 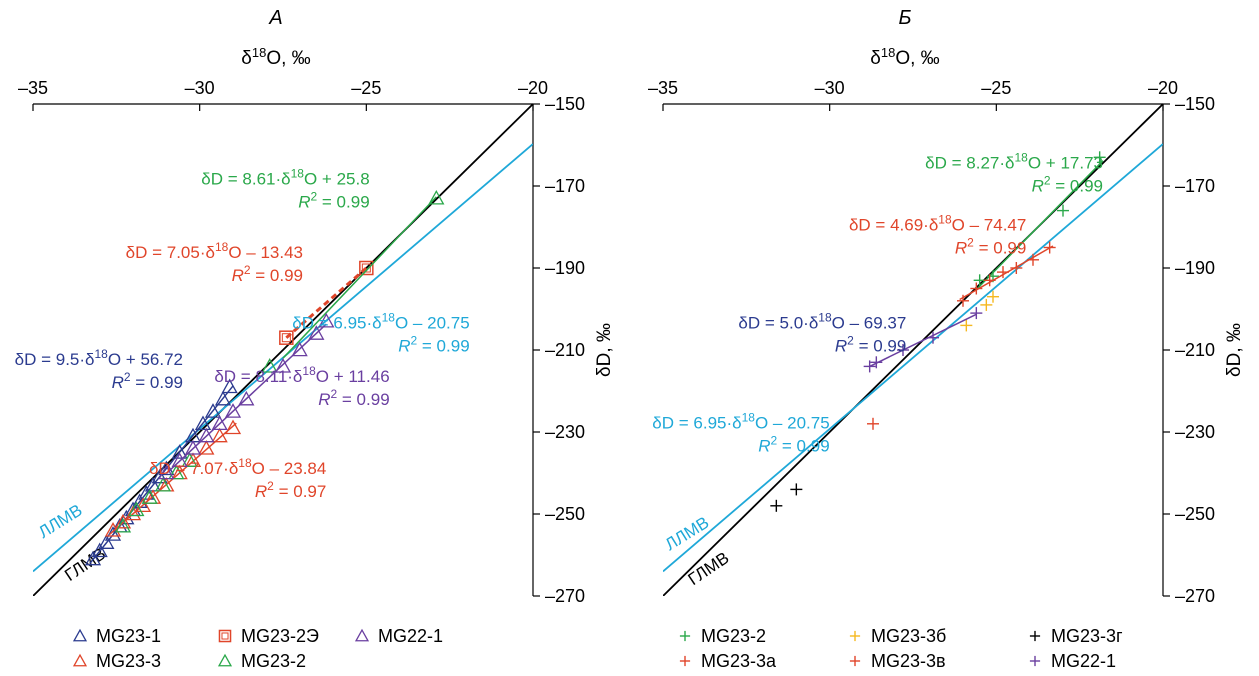 What do you see at coordinates (733, 636) in the screenshot?
I see `legend-label: MG23-2` at bounding box center [733, 636].